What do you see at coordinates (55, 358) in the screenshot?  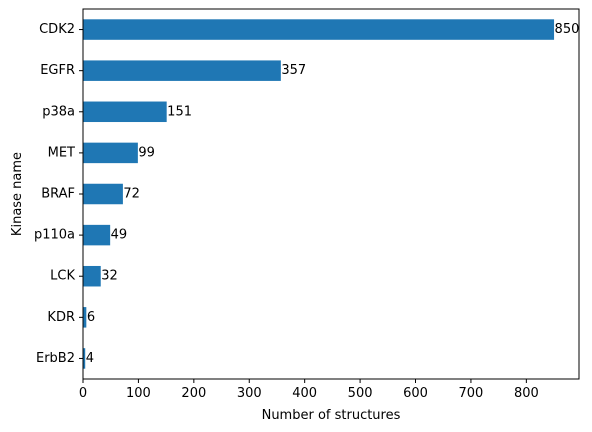 I see `category-label-erbb2: ErbB2` at bounding box center [55, 358].